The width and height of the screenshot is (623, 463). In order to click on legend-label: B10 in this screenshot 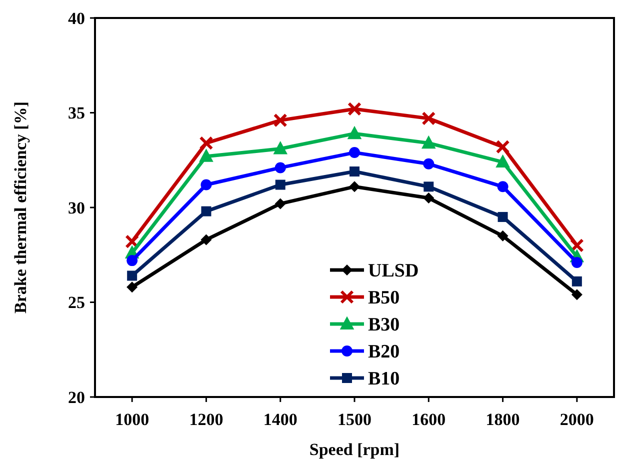, I will do `click(384, 379)`.